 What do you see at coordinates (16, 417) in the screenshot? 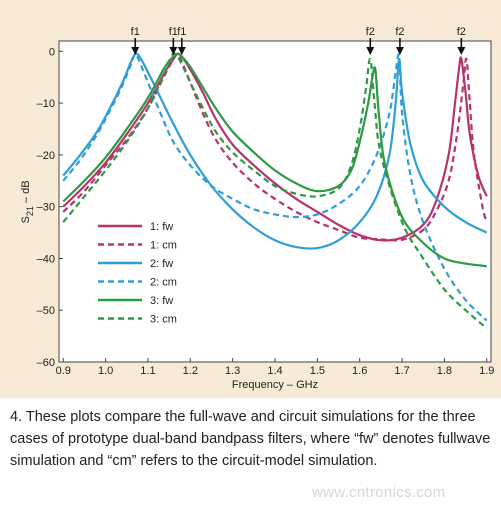
I see `caption-number: 4.` at bounding box center [16, 417].